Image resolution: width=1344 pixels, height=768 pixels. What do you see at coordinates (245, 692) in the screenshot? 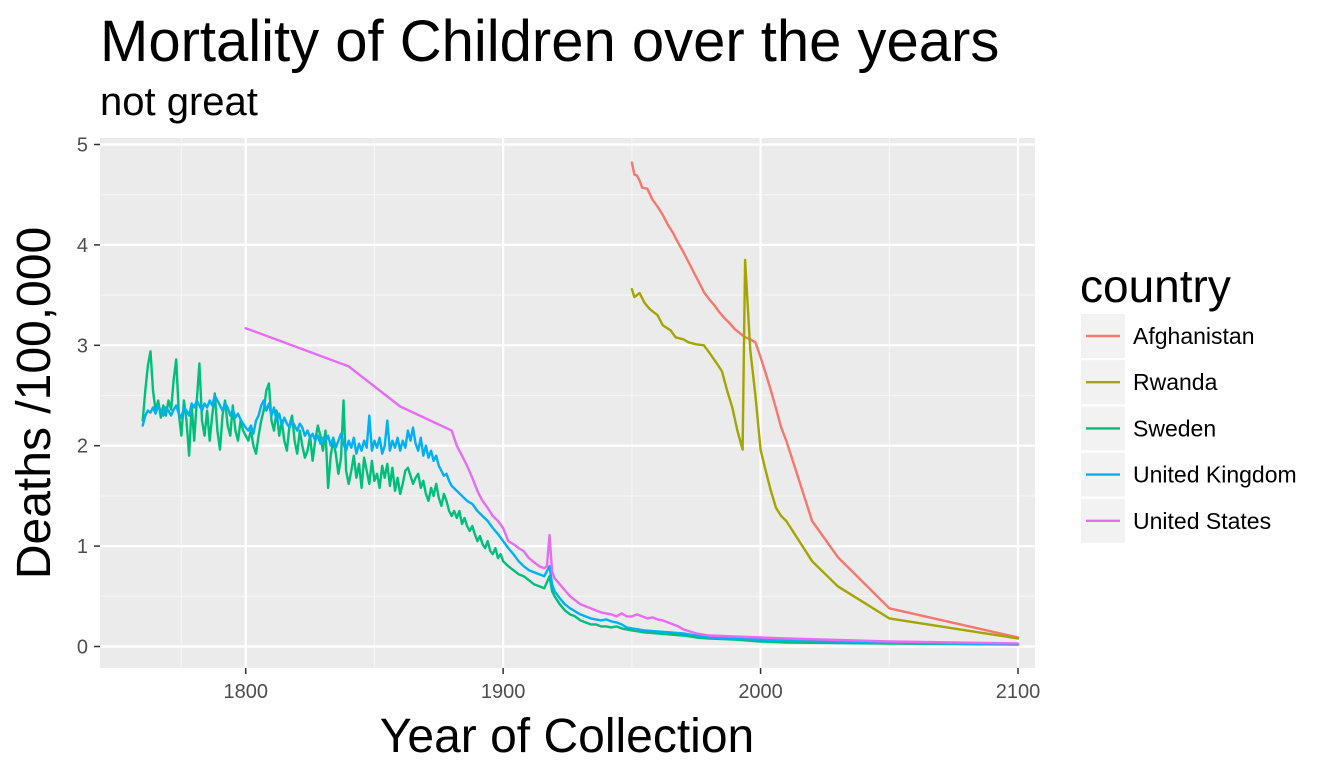
I see `x-tick-label: 1800` at bounding box center [245, 692].